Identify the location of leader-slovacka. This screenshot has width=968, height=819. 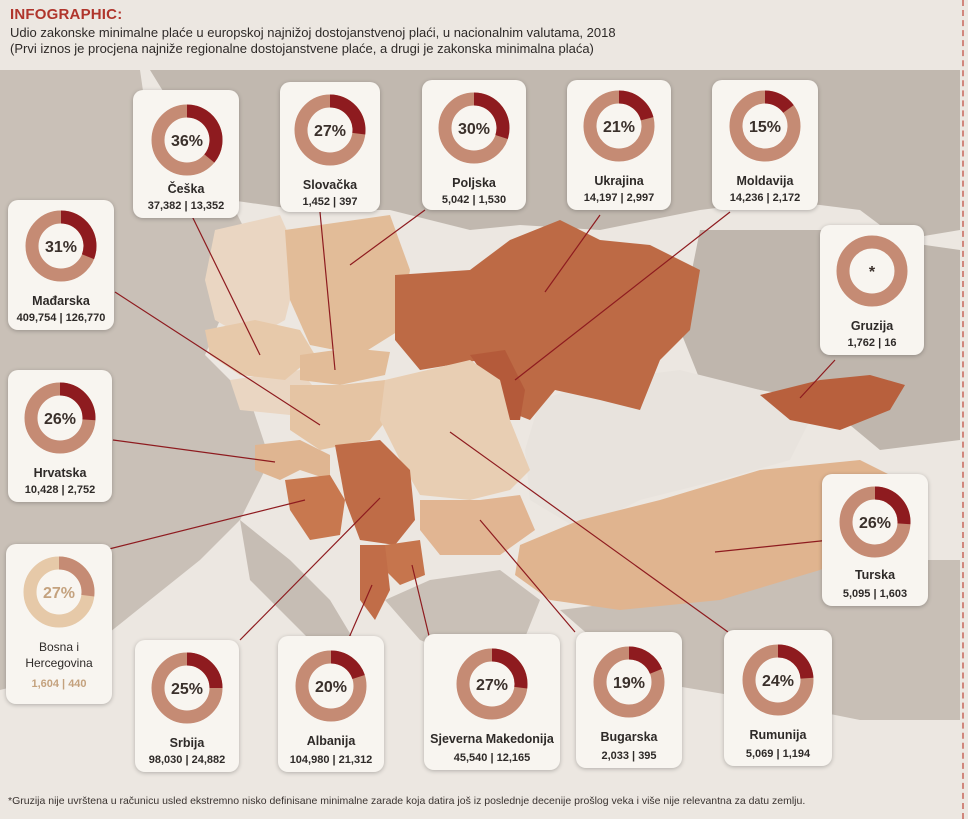
(327, 291).